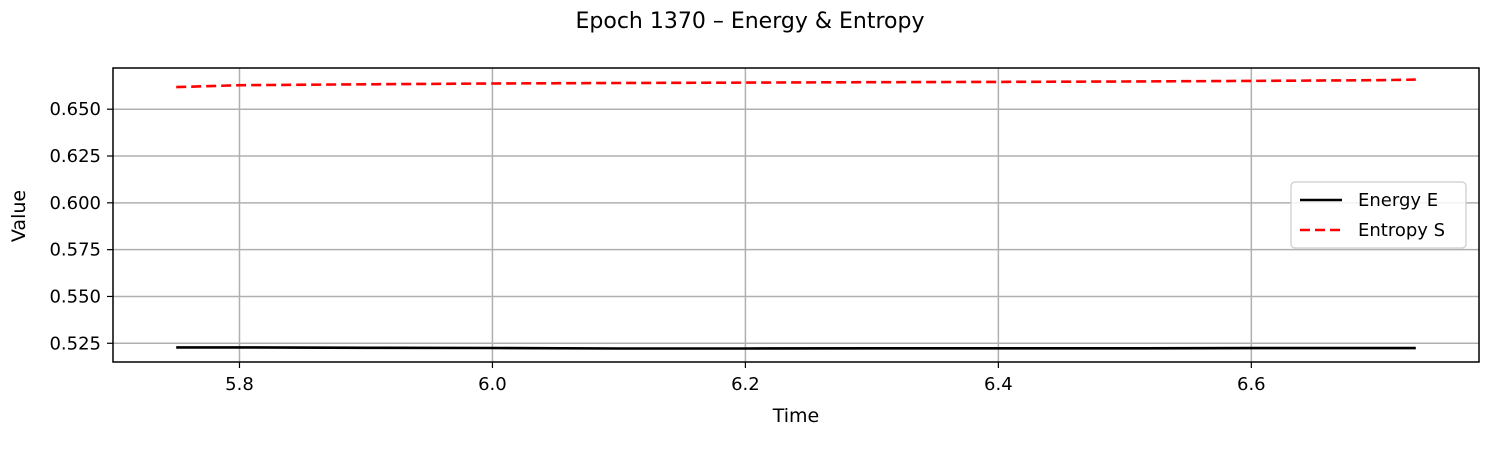  Describe the element at coordinates (1401, 230) in the screenshot. I see `legend-label: Entropy S` at that location.